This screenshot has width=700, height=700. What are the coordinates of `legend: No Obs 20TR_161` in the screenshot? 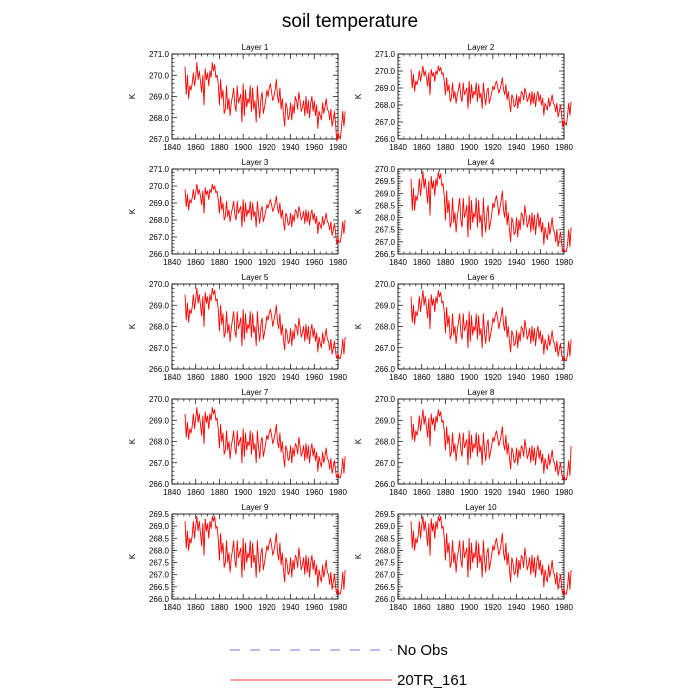 It's located at (348, 665).